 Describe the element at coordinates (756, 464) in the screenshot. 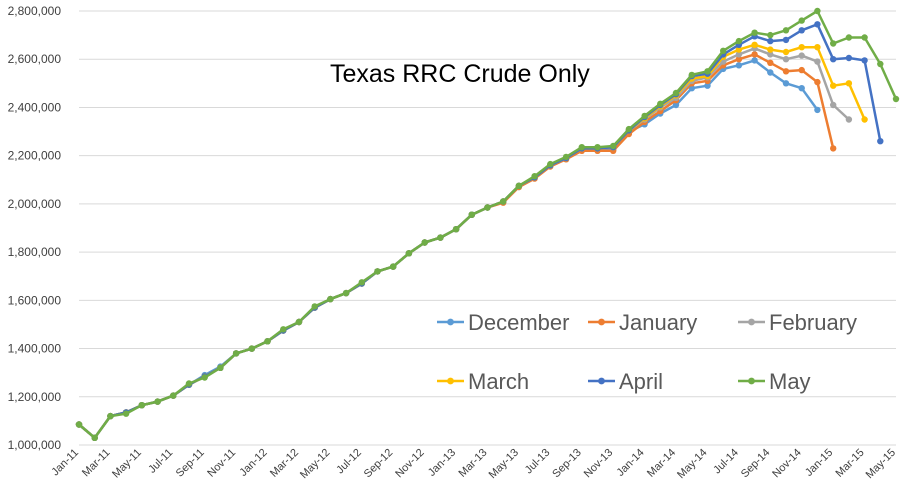

I see `x-tick-label: Sep-14` at that location.